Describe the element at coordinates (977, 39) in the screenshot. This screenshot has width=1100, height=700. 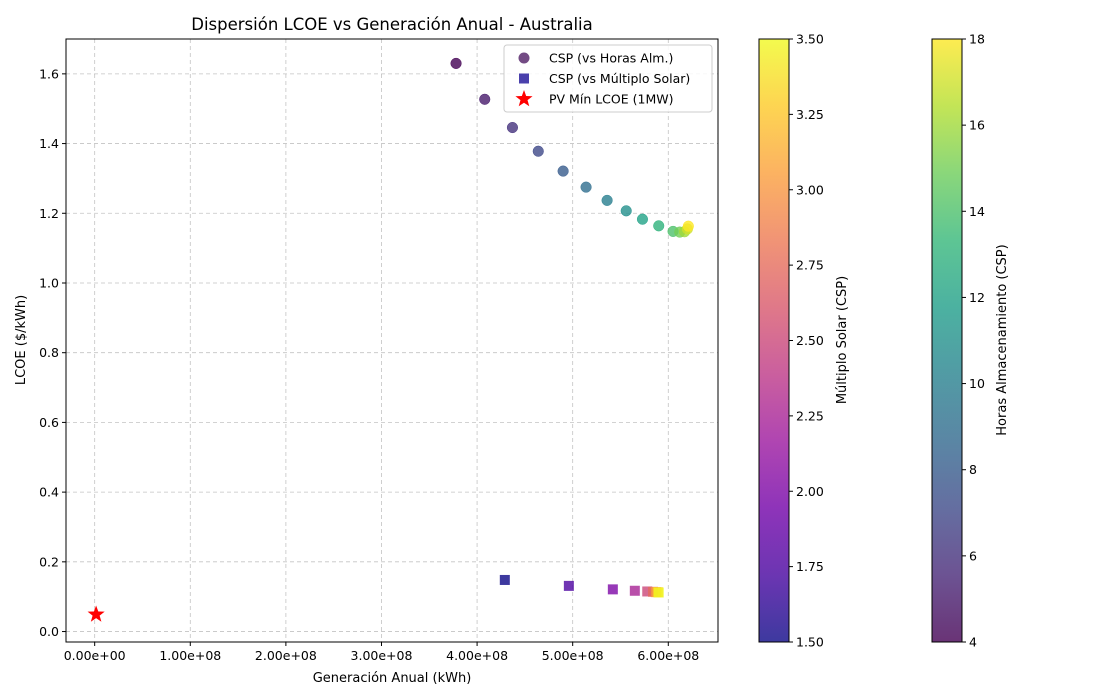
I see `colorbar-tick-label: 18` at that location.